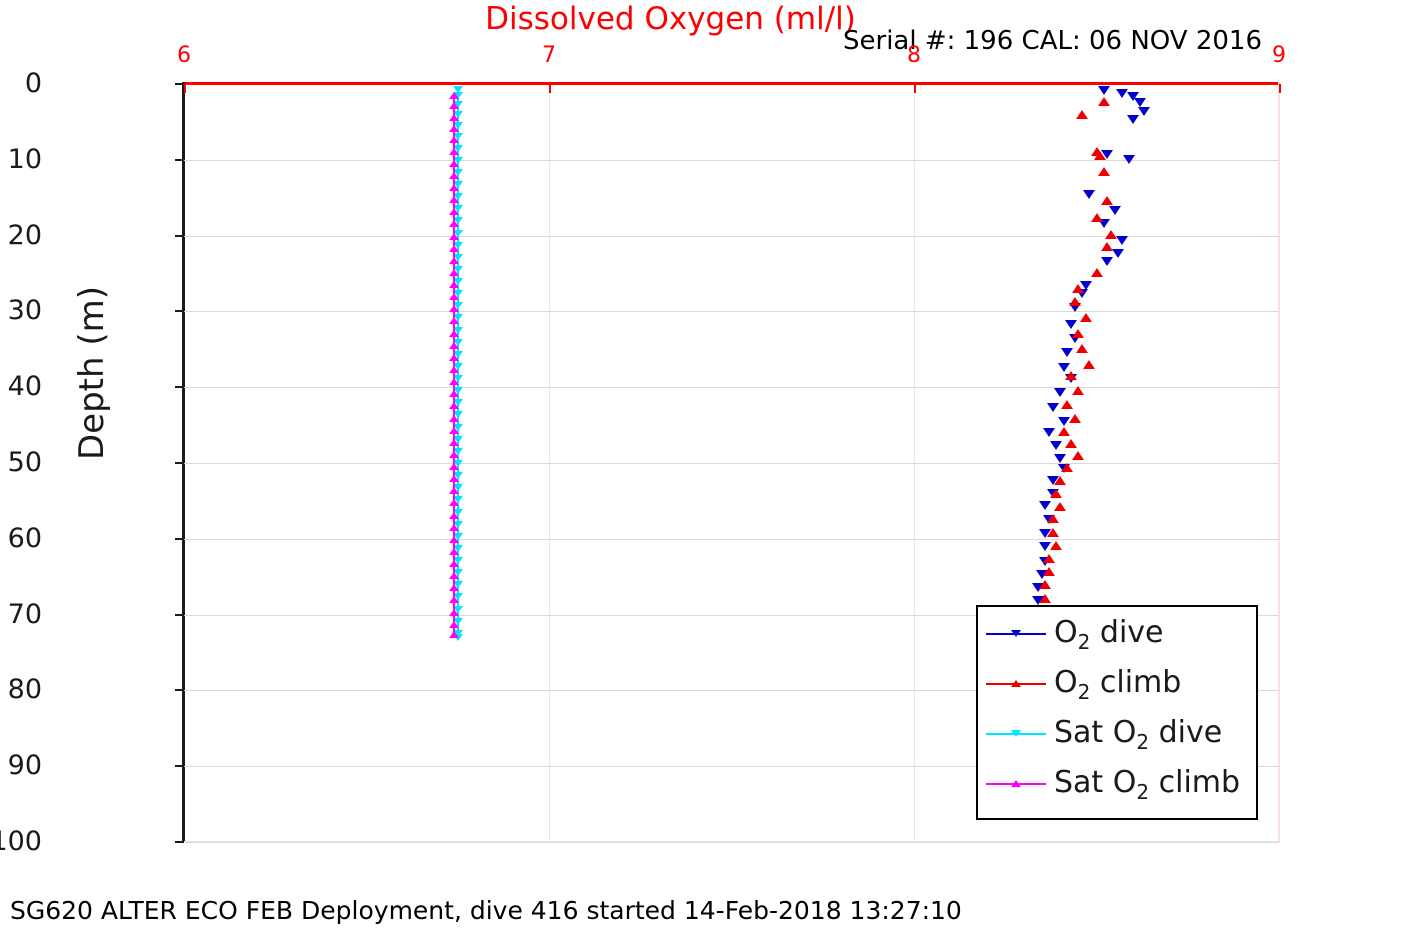 This screenshot has height=945, width=1417. Describe the element at coordinates (24, 387) in the screenshot. I see `y-tick-label: 40` at that location.